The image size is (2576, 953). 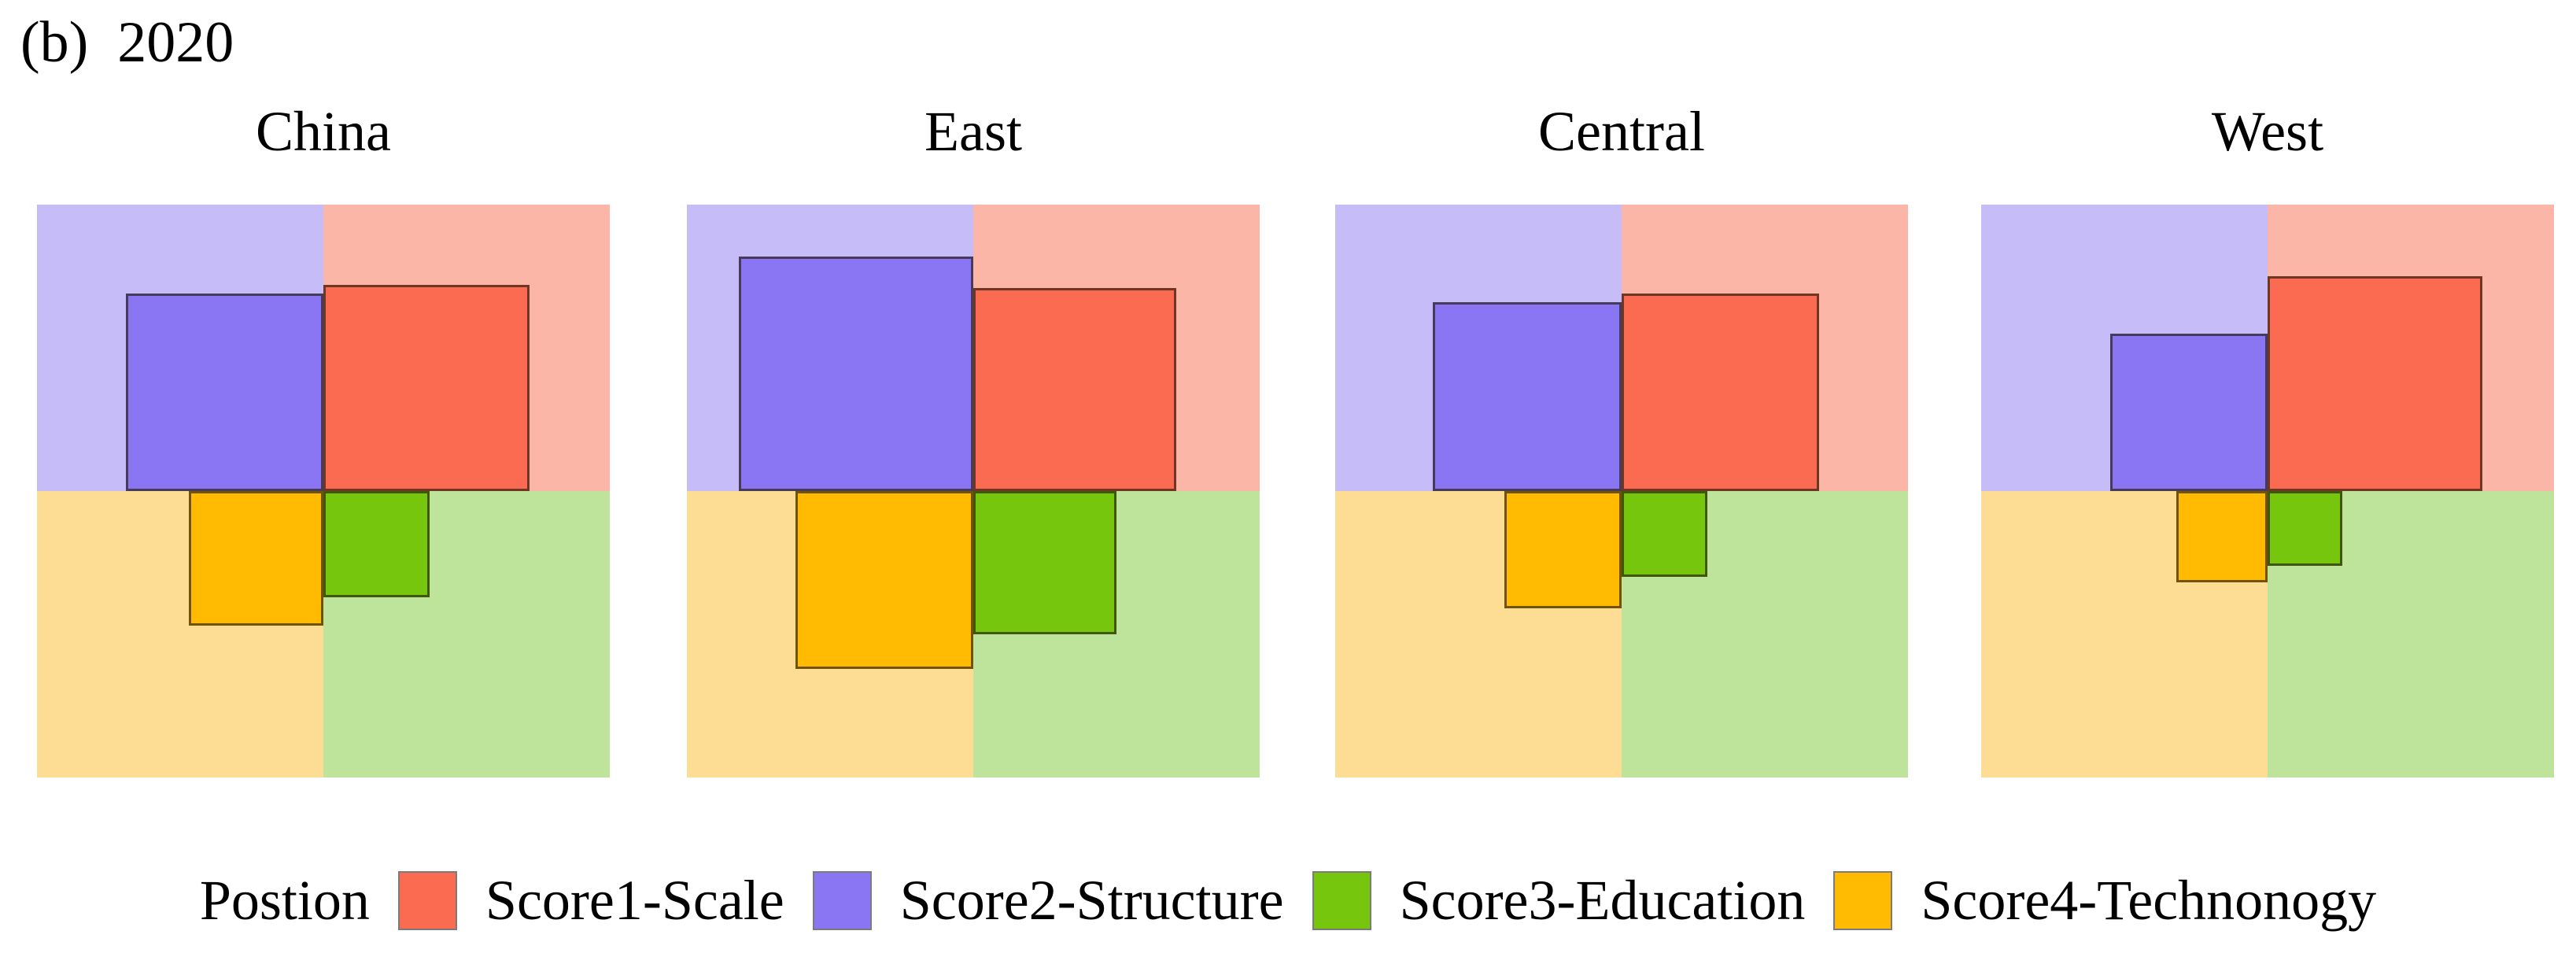 I want to click on legend-label-score1: Score1-Scale, so click(x=635, y=900).